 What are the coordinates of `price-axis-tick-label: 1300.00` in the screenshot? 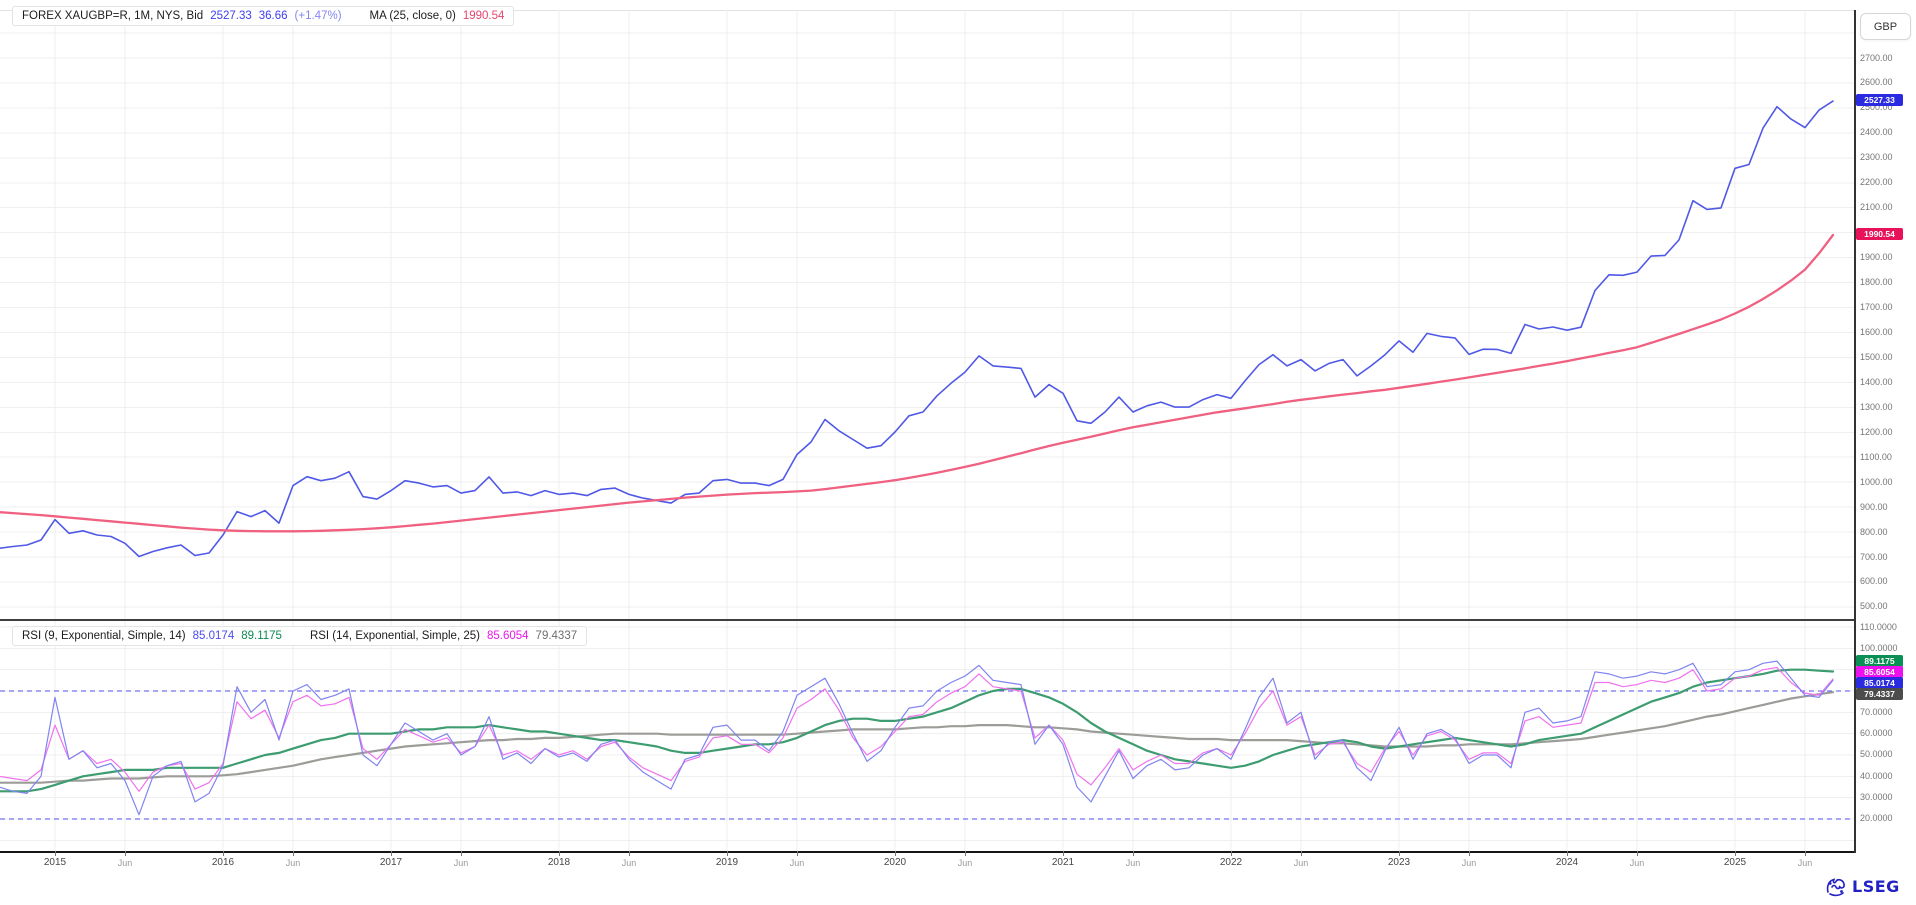 It's located at (1876, 406).